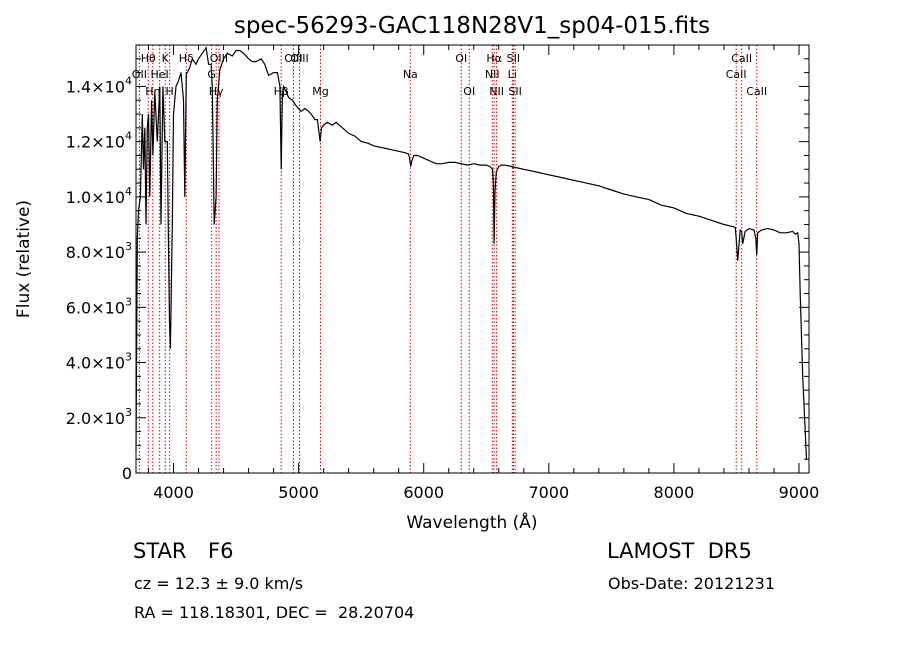 This screenshot has height=649, width=900. Describe the element at coordinates (99, 141) in the screenshot. I see `y-tick-label: 1.2×10⁴` at that location.